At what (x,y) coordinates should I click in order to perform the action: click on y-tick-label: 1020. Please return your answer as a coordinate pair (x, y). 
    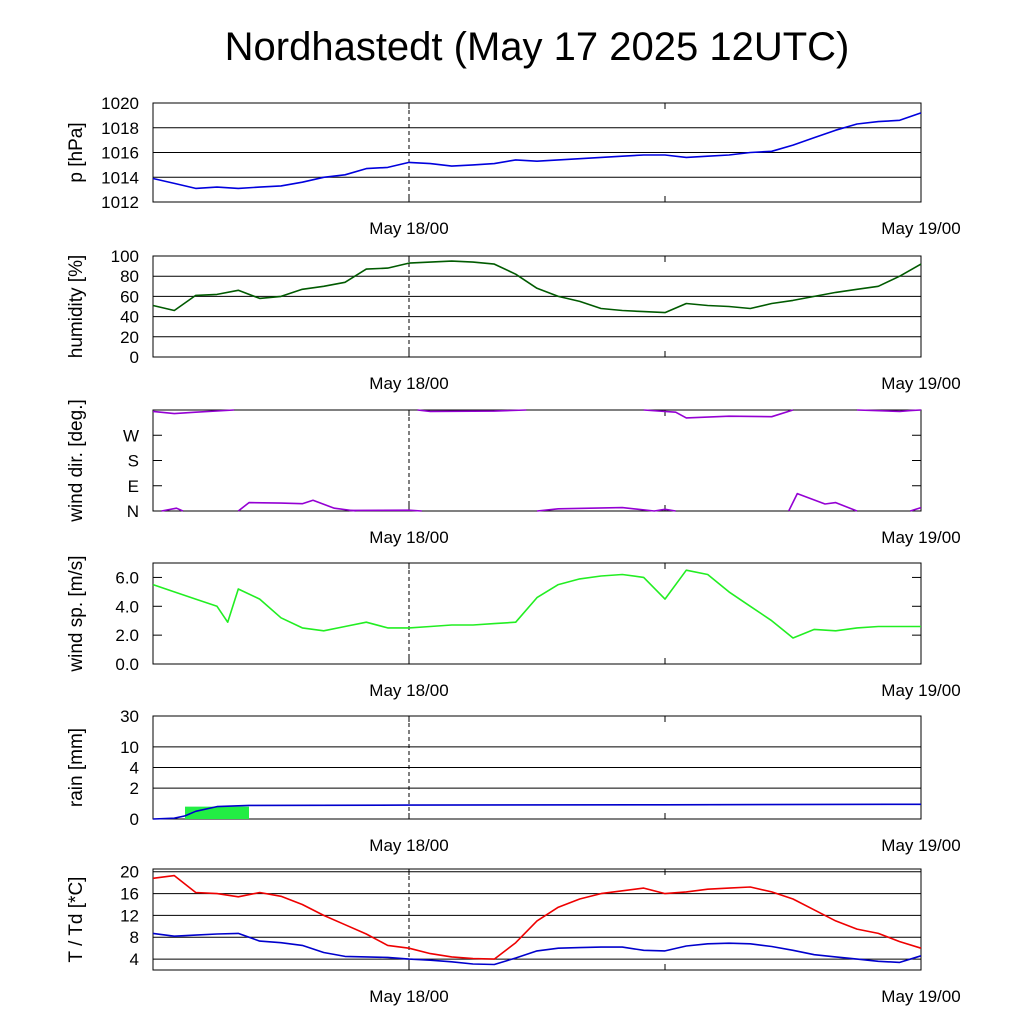
    Looking at the image, I should click on (120, 103).